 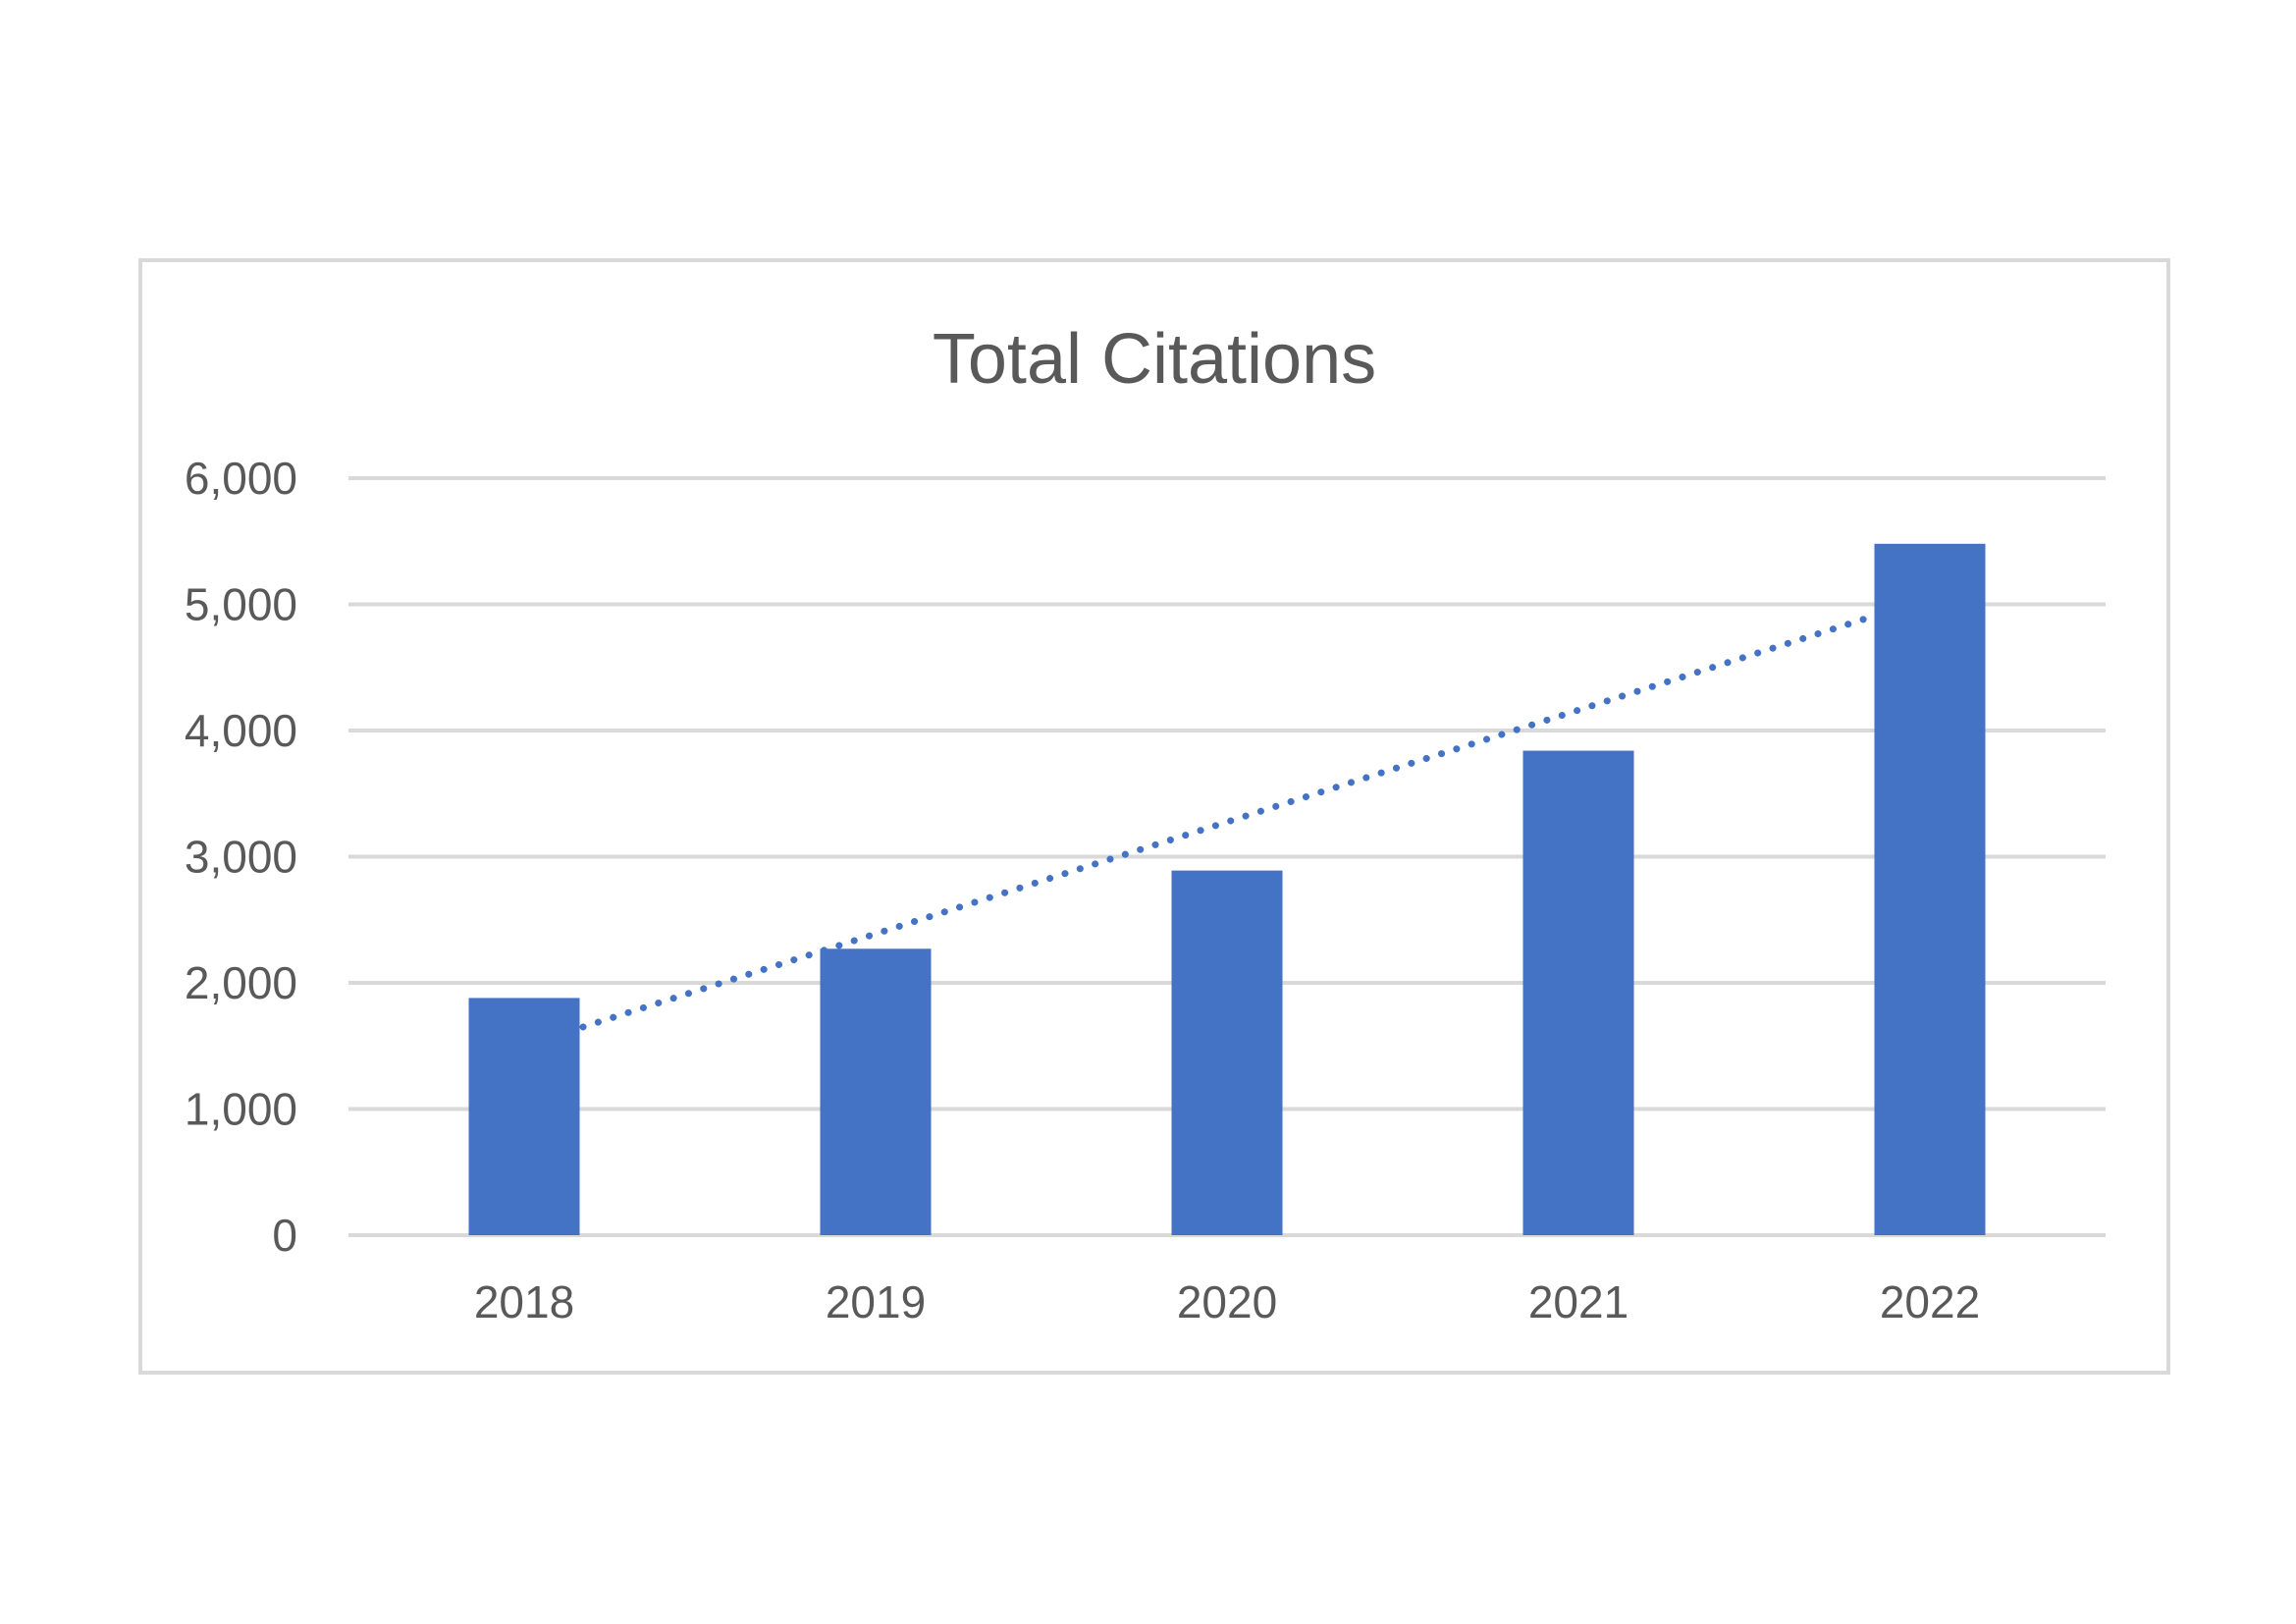 I want to click on x-tick-label: 2018, so click(x=524, y=1301).